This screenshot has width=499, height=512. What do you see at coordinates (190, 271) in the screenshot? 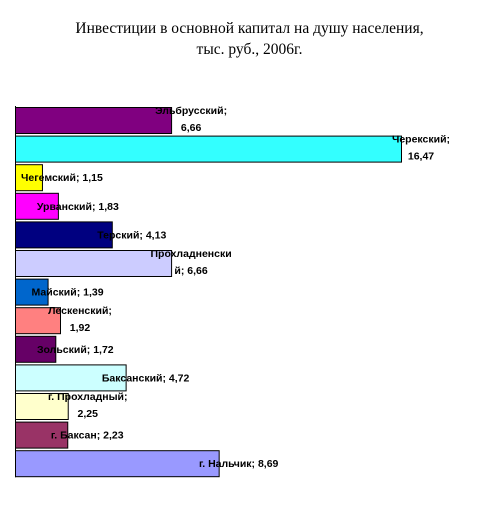
I see `bar-label-6-line-2: й; 6,66` at bounding box center [190, 271].